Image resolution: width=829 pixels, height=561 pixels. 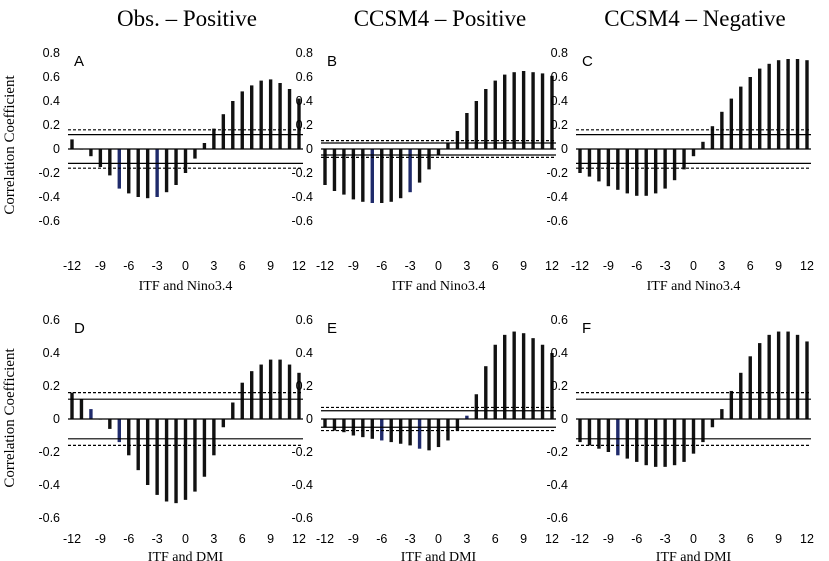 What do you see at coordinates (694, 555) in the screenshot?
I see `x-axis-label: ITF and DMI` at bounding box center [694, 555].